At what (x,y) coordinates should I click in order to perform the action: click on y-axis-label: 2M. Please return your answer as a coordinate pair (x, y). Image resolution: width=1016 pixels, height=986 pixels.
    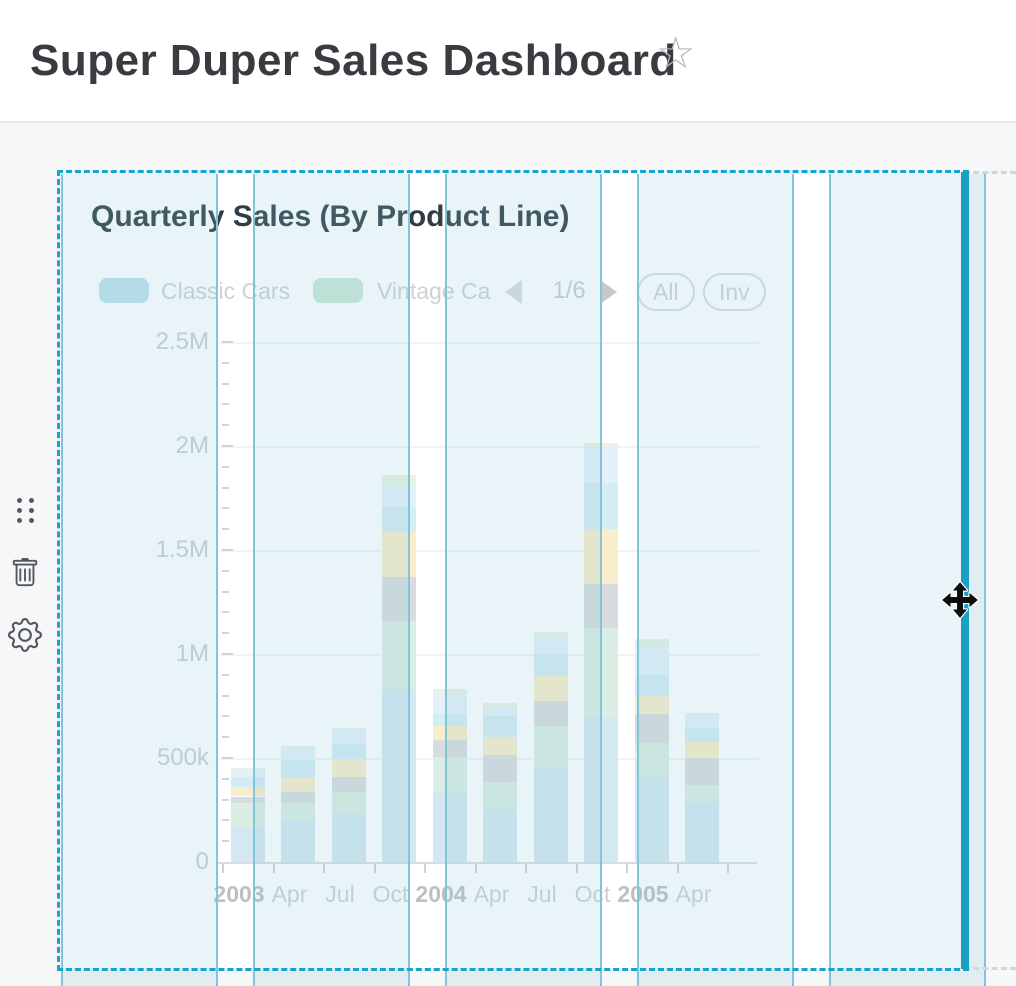
    Looking at the image, I should click on (192, 445).